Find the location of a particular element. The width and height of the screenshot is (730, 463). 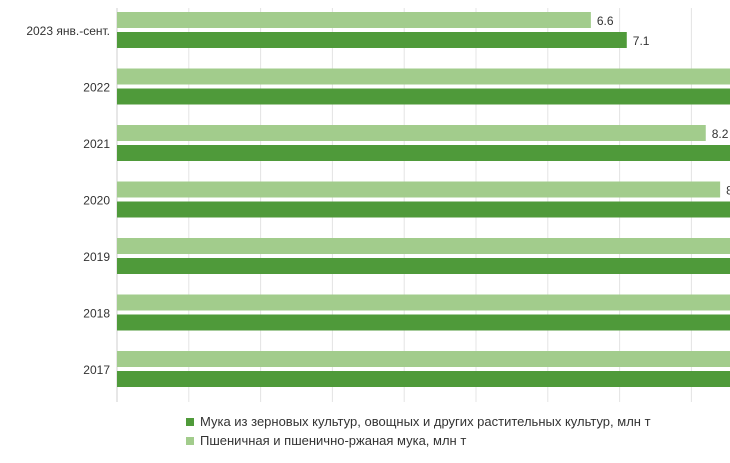

legend-swatch-dark-green is located at coordinates (190, 421).